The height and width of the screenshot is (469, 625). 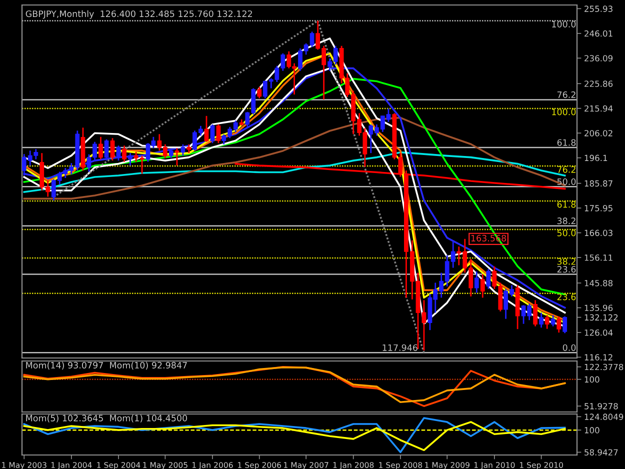 I want to click on annotation: 117.946, so click(x=400, y=347).